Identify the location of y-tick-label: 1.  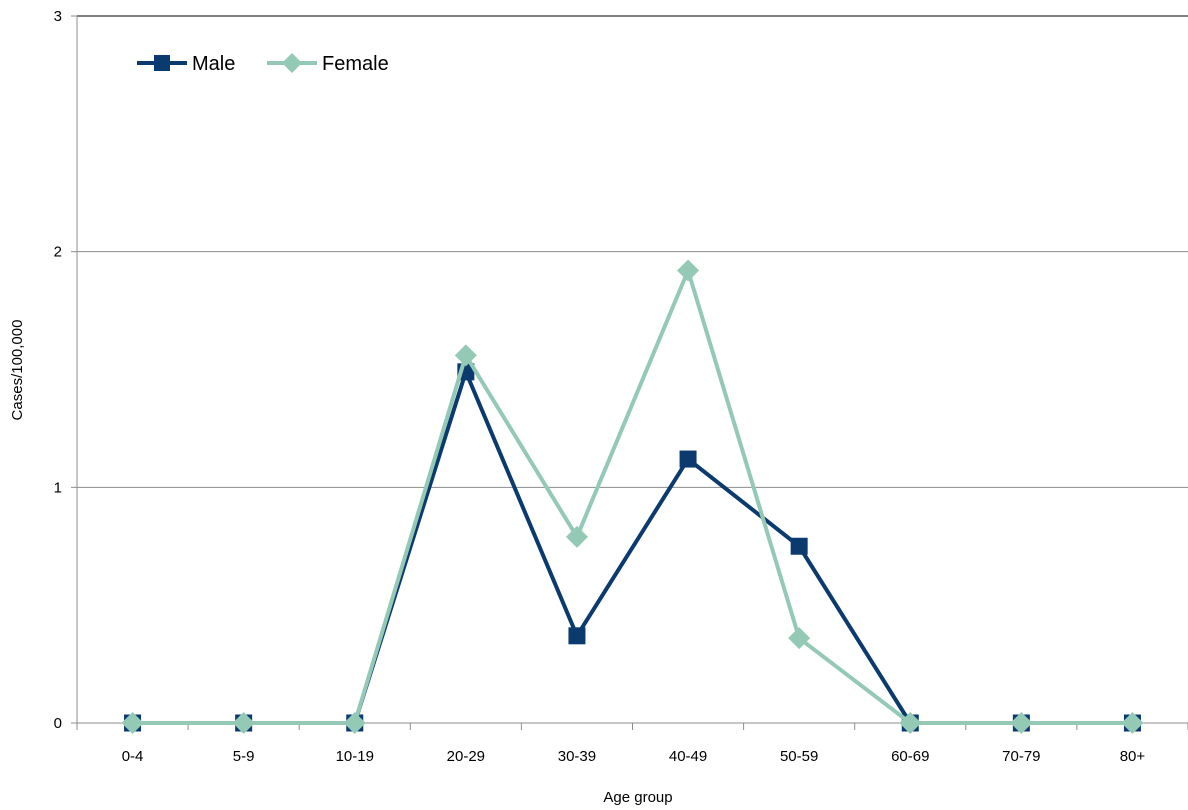
(58, 487).